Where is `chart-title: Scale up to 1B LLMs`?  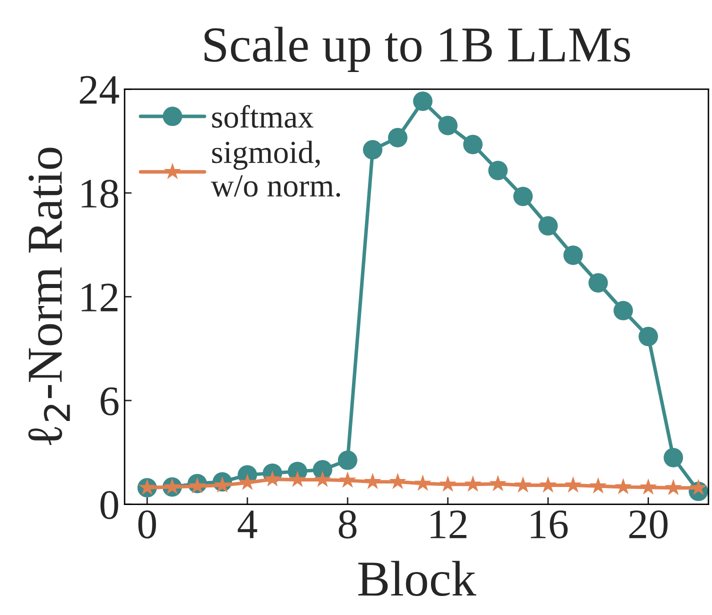
chart-title: Scale up to 1B LLMs is located at coordinates (417, 49).